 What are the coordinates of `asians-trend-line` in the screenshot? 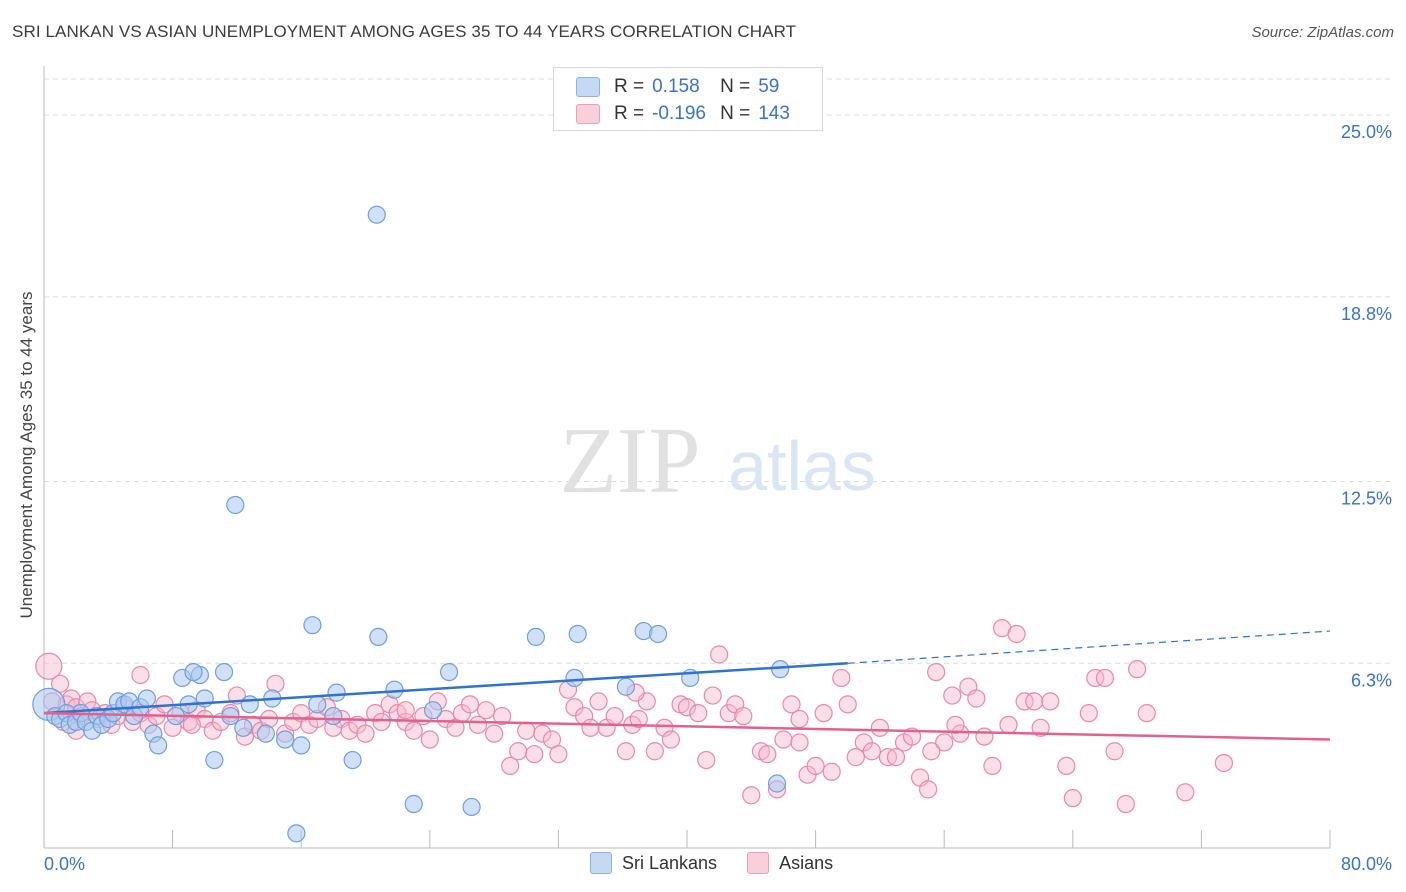 It's located at (687, 726).